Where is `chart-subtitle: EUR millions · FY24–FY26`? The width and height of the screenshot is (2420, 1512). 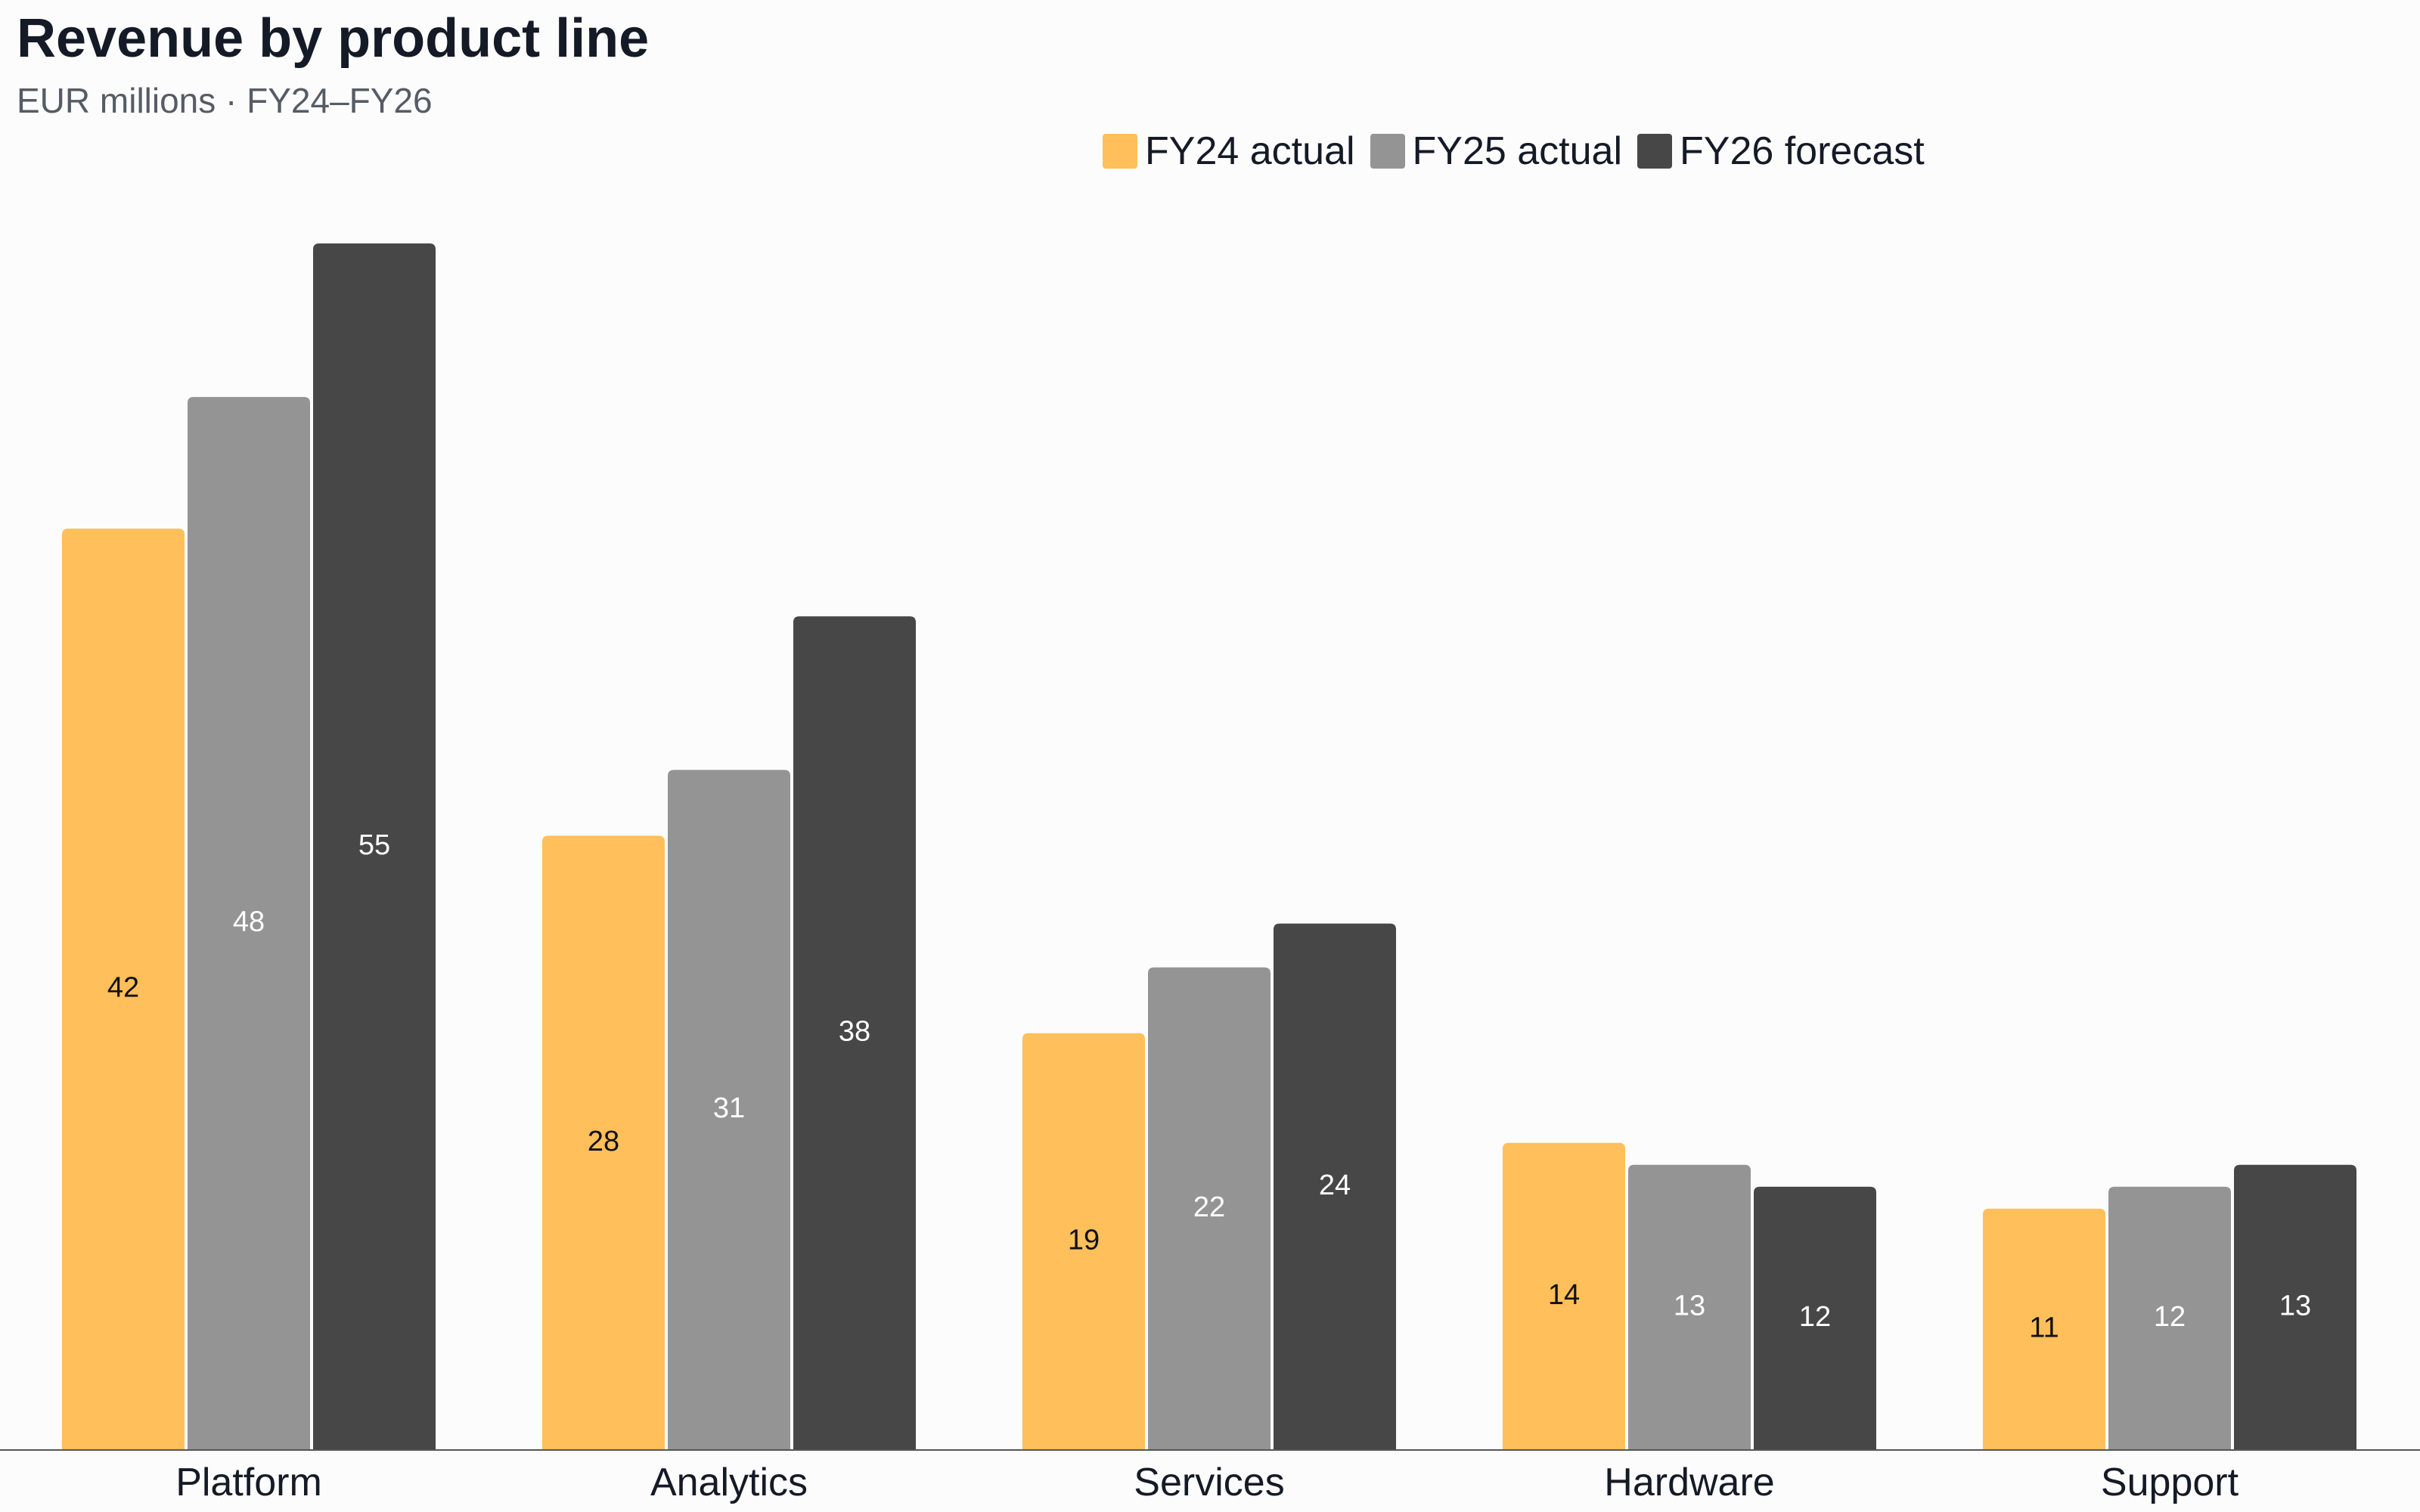 chart-subtitle: EUR millions · FY24–FY26 is located at coordinates (225, 101).